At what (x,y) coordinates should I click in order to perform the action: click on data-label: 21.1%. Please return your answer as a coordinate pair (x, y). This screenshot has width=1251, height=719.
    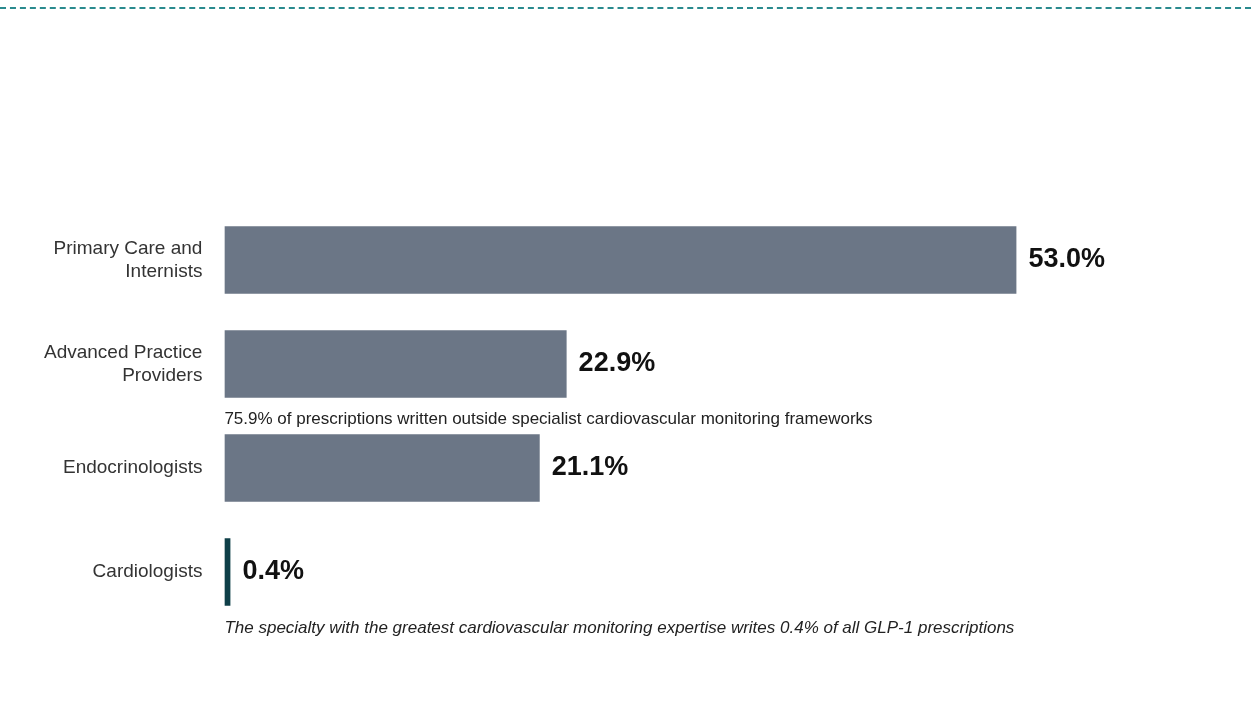
    Looking at the image, I should click on (590, 466).